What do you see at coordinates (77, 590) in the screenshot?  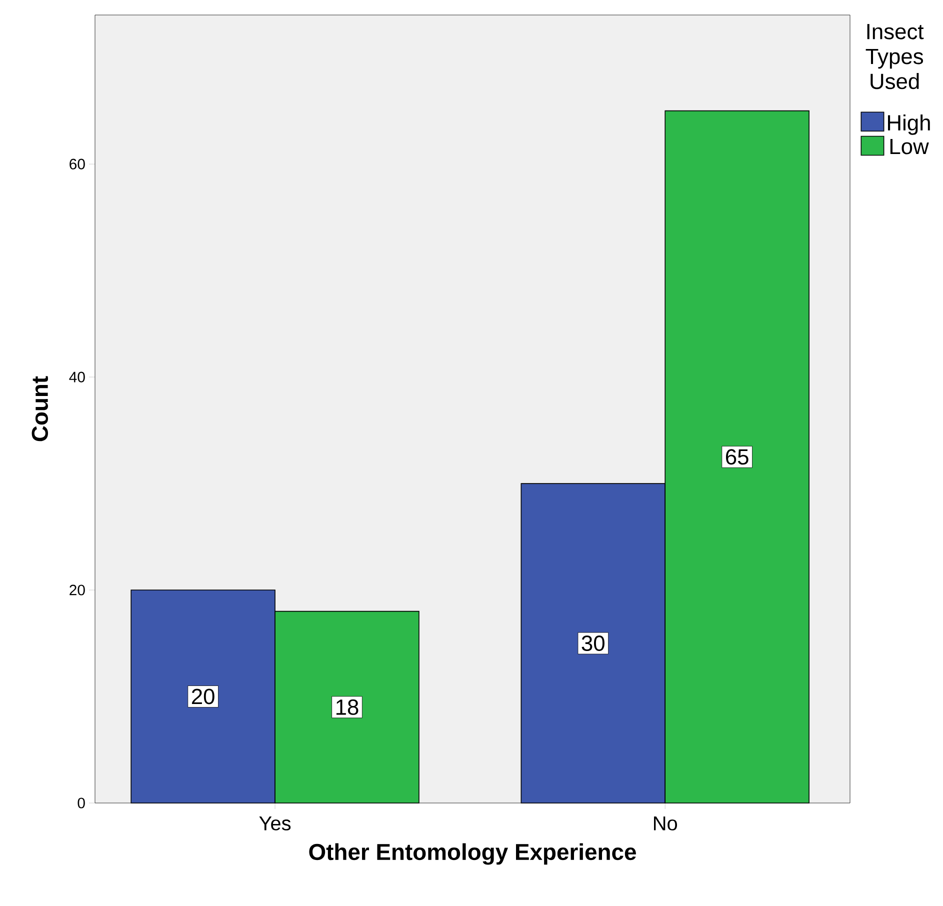 I see `y-tick-label: 20` at bounding box center [77, 590].